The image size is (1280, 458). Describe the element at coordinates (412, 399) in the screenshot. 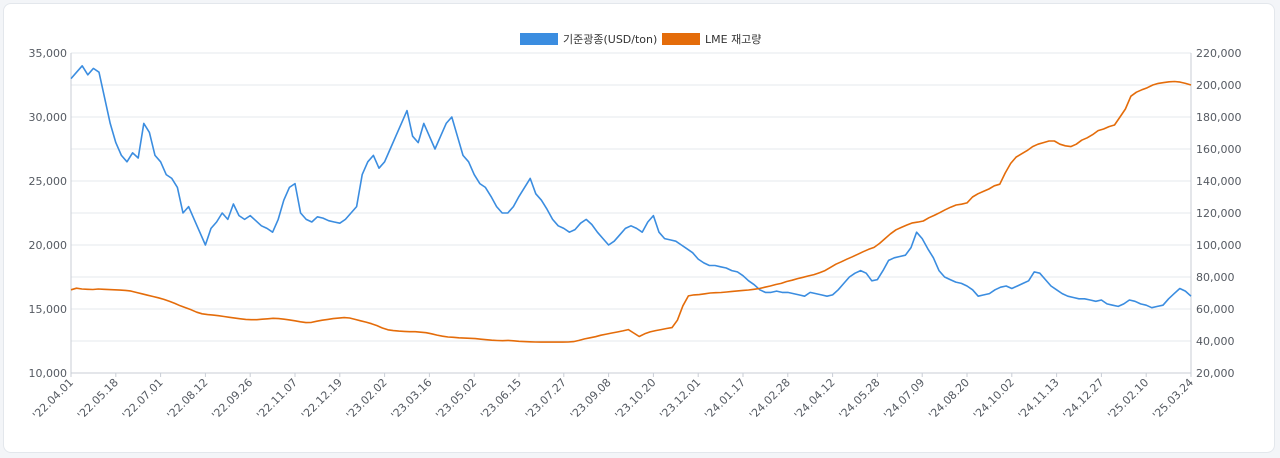

I see `x-tick-label: '23.03.16` at that location.